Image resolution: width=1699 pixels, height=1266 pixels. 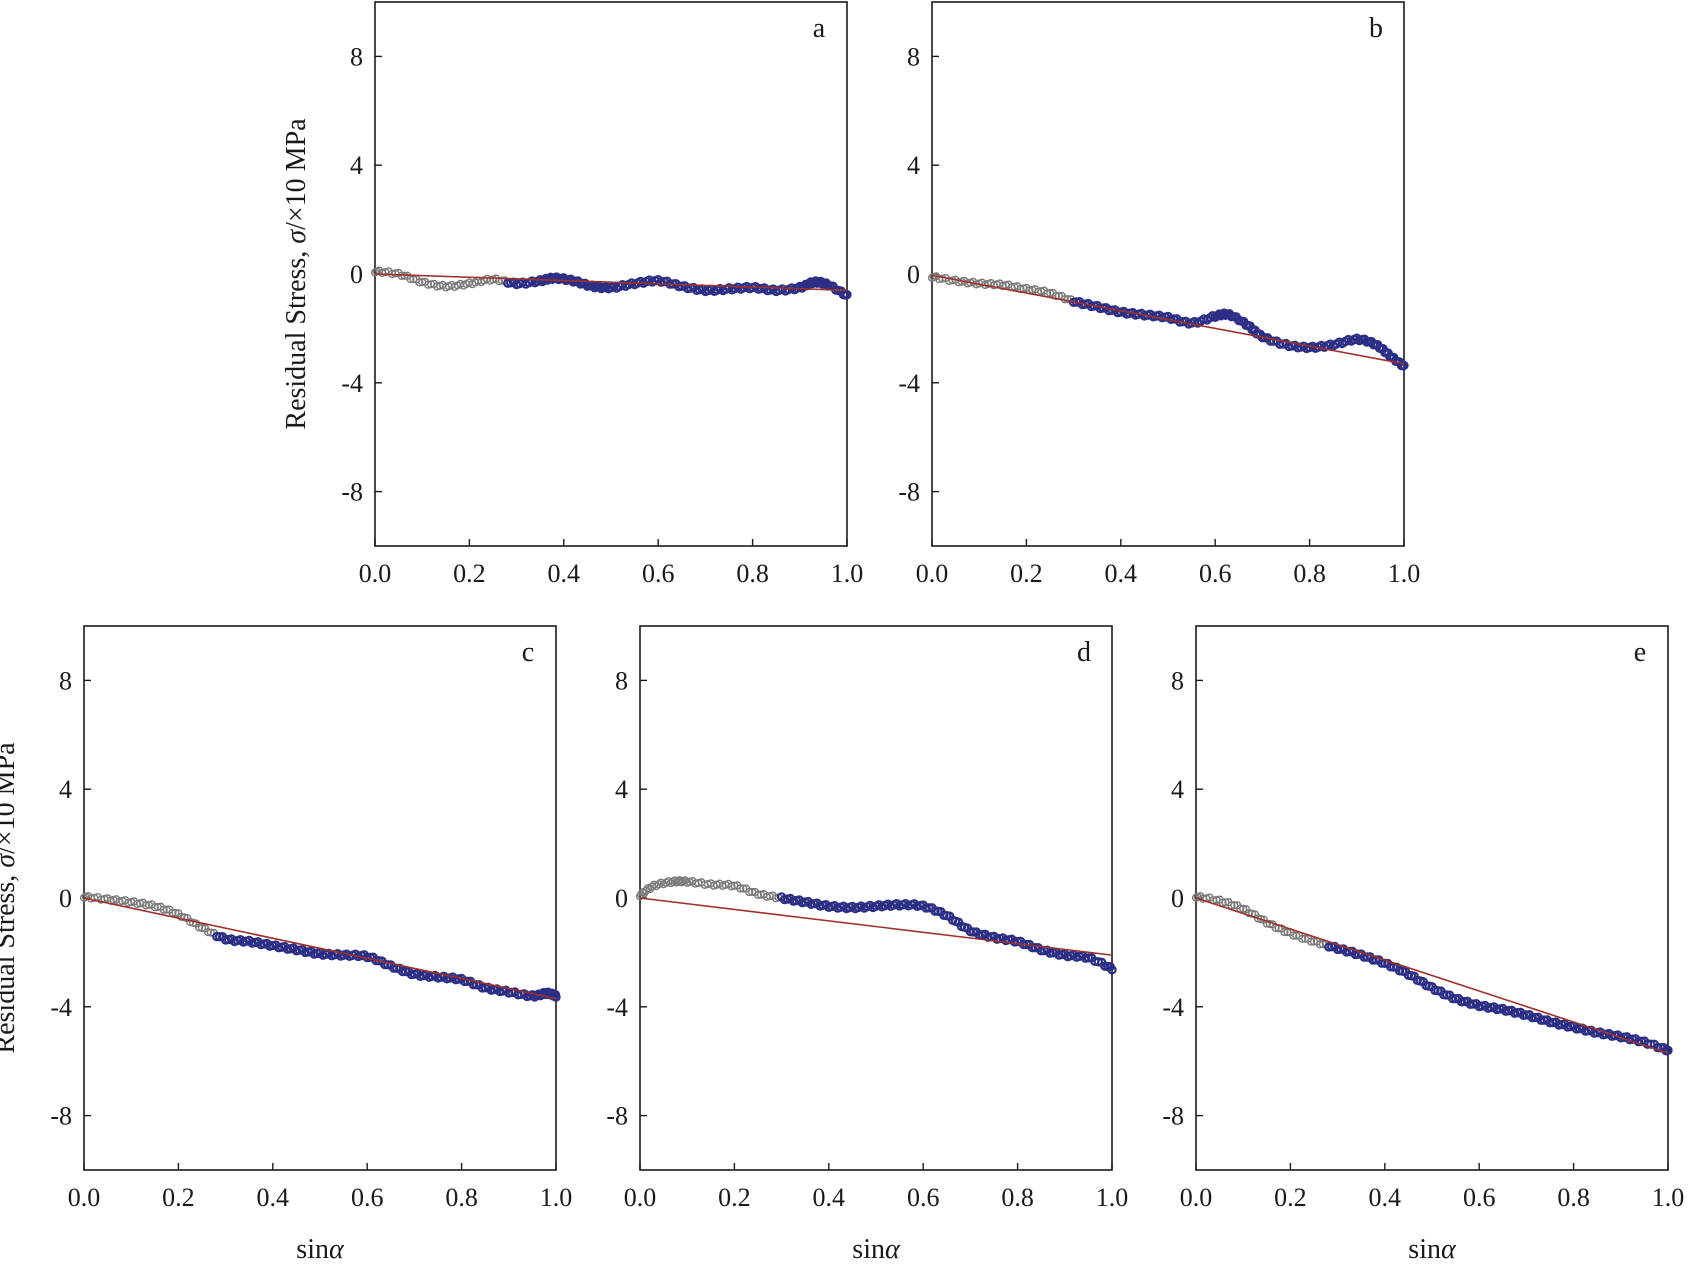 I want to click on panel-letter: a, so click(x=819, y=28).